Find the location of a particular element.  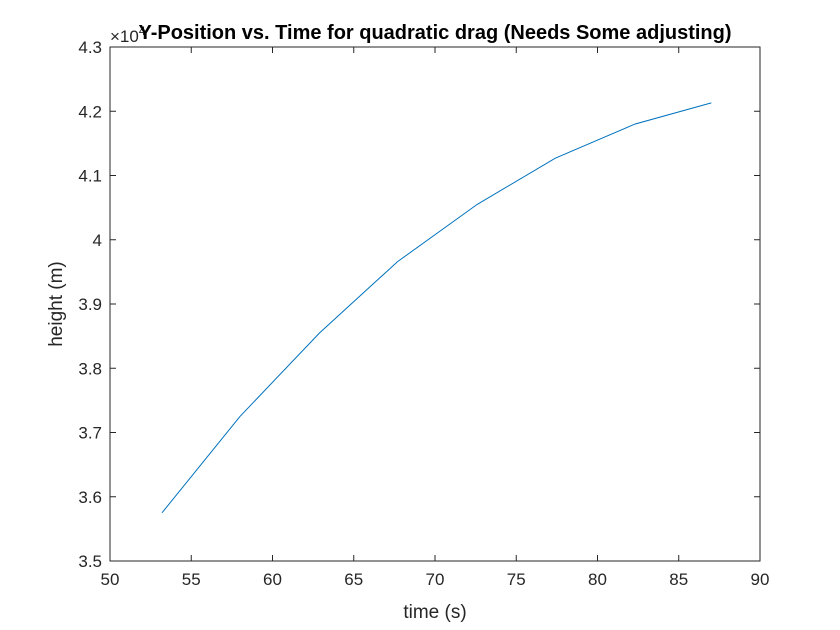

x-tick-label: 80 is located at coordinates (597, 579).